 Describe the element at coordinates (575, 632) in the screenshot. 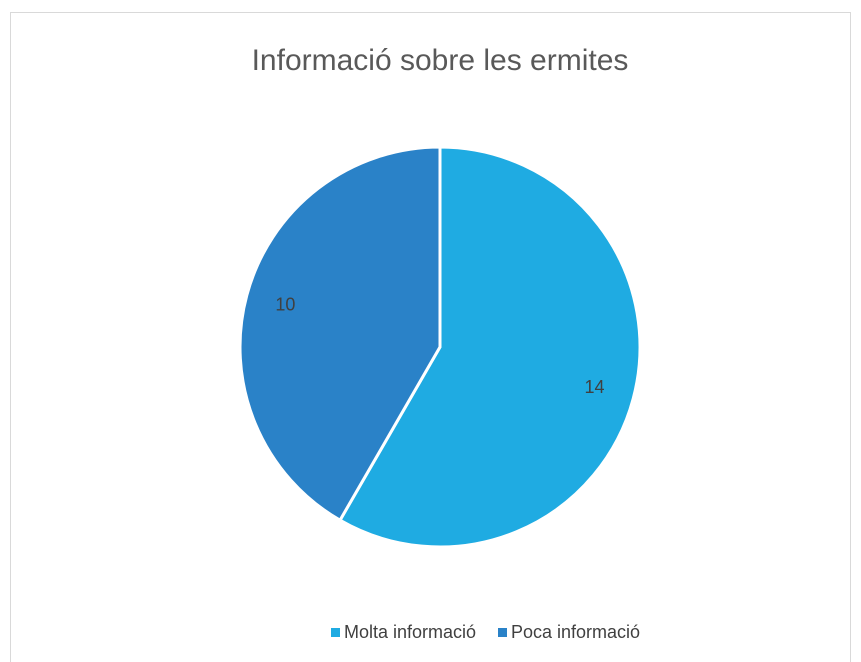

I see `legend-label: Poca informació` at that location.